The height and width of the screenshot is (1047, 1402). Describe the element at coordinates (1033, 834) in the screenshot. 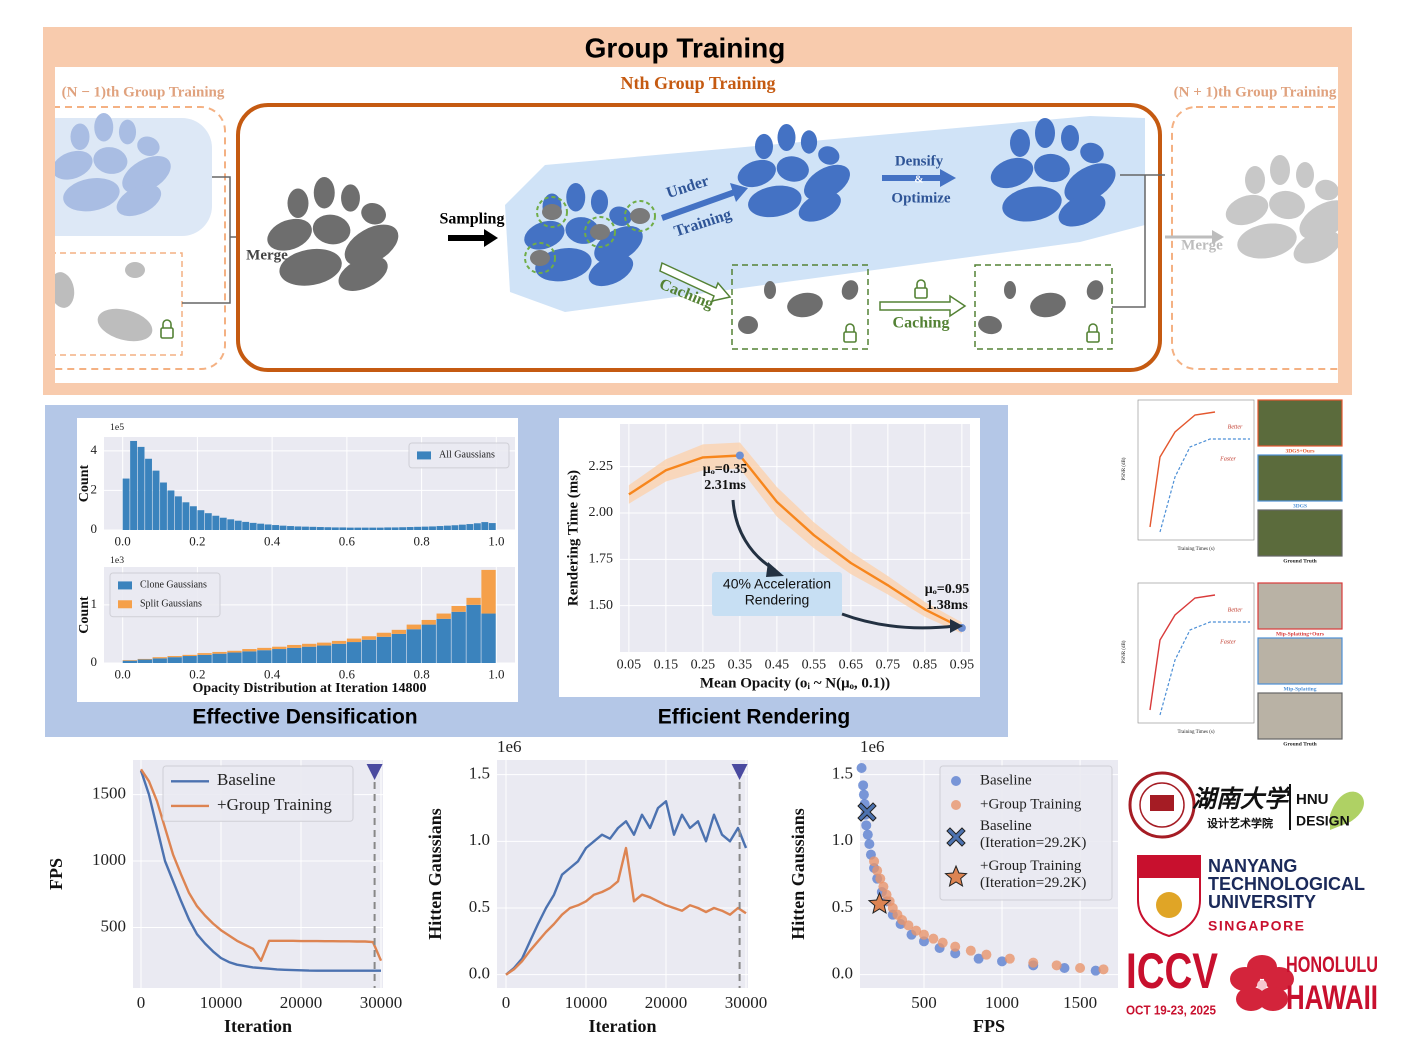

I see `legend-label: Baseline (Iteration=29.2K)` at that location.